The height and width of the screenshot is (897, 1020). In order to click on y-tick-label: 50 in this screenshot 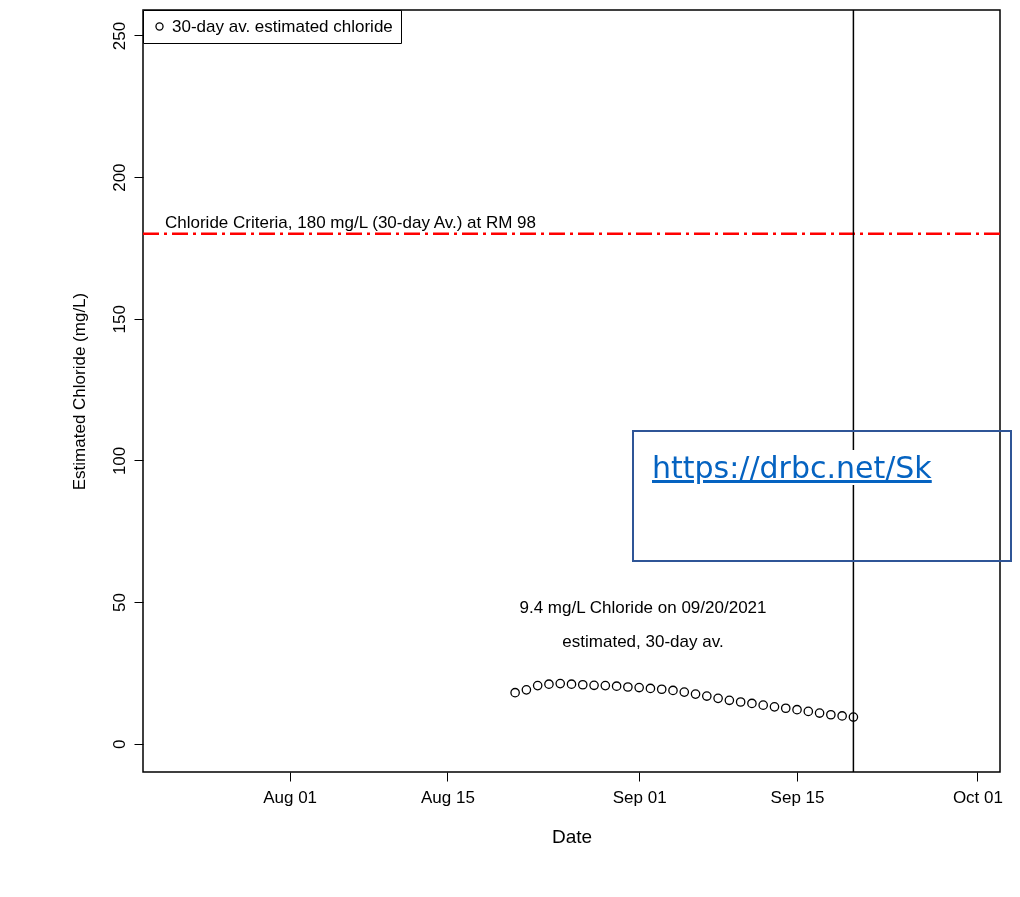, I will do `click(119, 602)`.